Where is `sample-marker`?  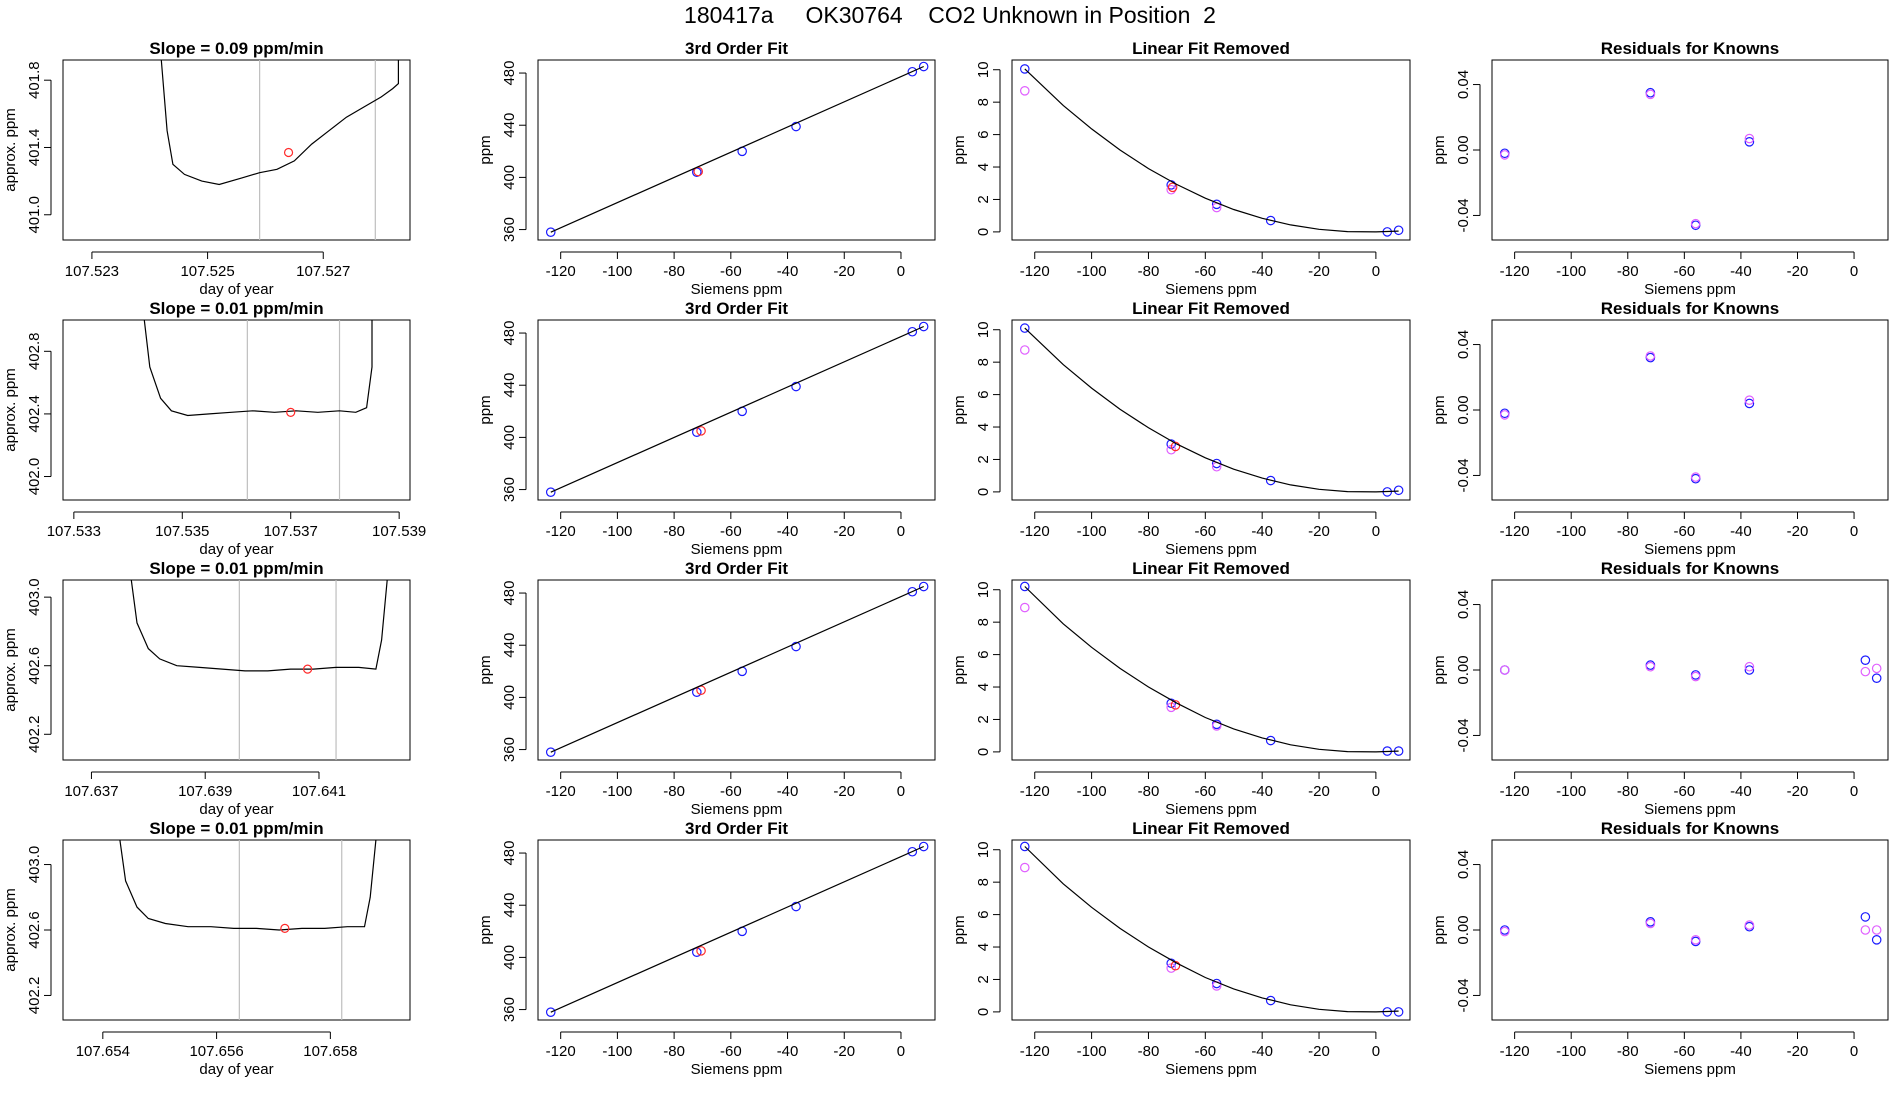 sample-marker is located at coordinates (288, 152).